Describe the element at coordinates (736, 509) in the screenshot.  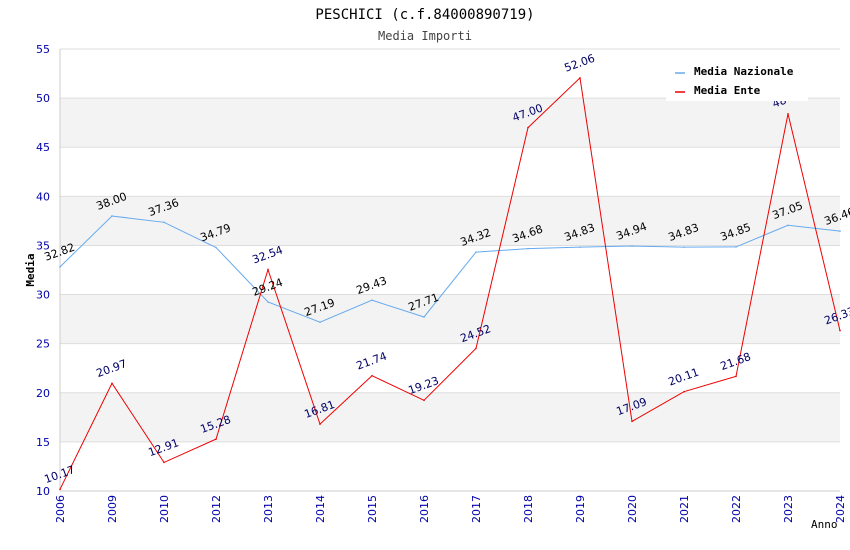
I see `x-tick-label: 2022` at that location.